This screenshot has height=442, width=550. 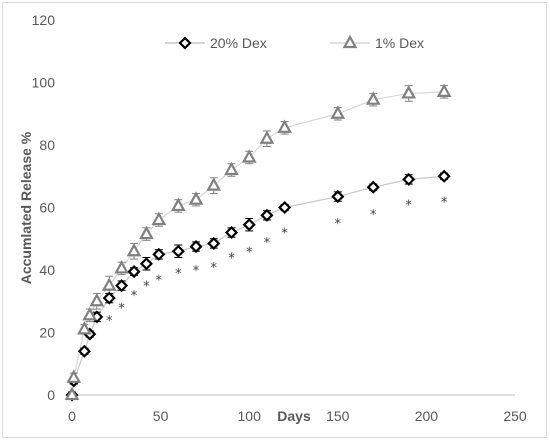 I want to click on x-tick-label: 150, so click(x=338, y=416).